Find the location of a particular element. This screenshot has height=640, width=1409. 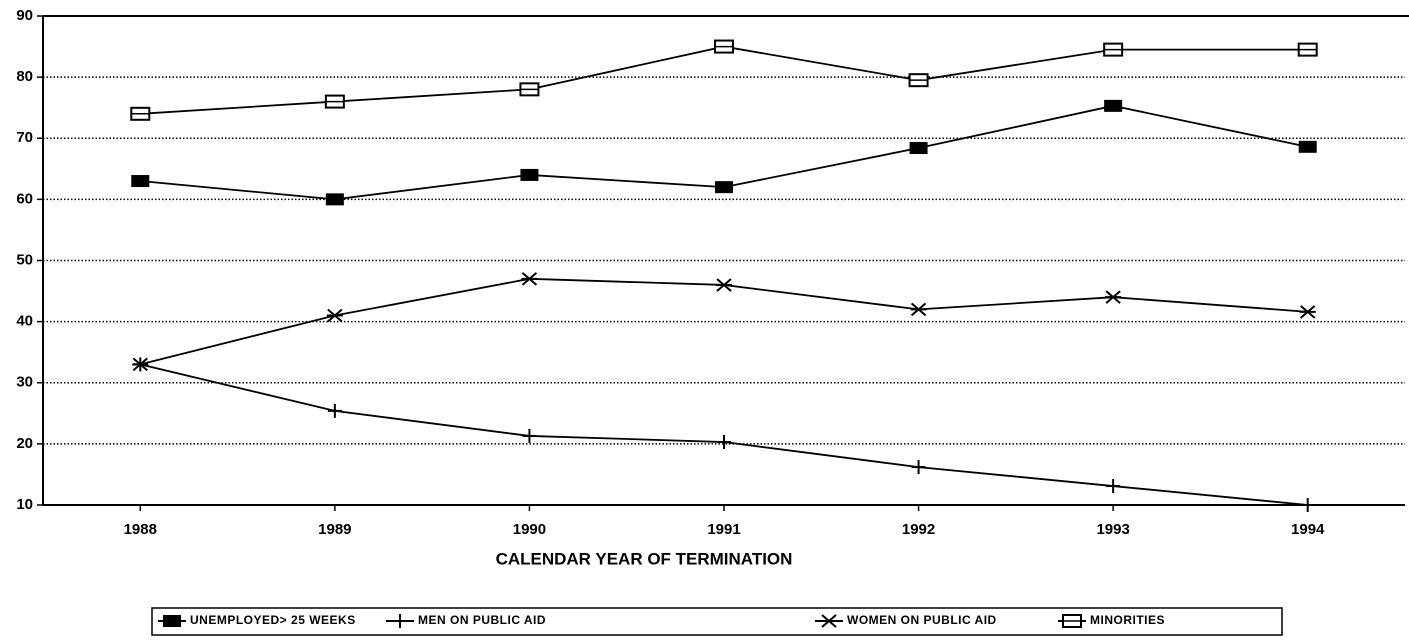

series-line is located at coordinates (724, 80).